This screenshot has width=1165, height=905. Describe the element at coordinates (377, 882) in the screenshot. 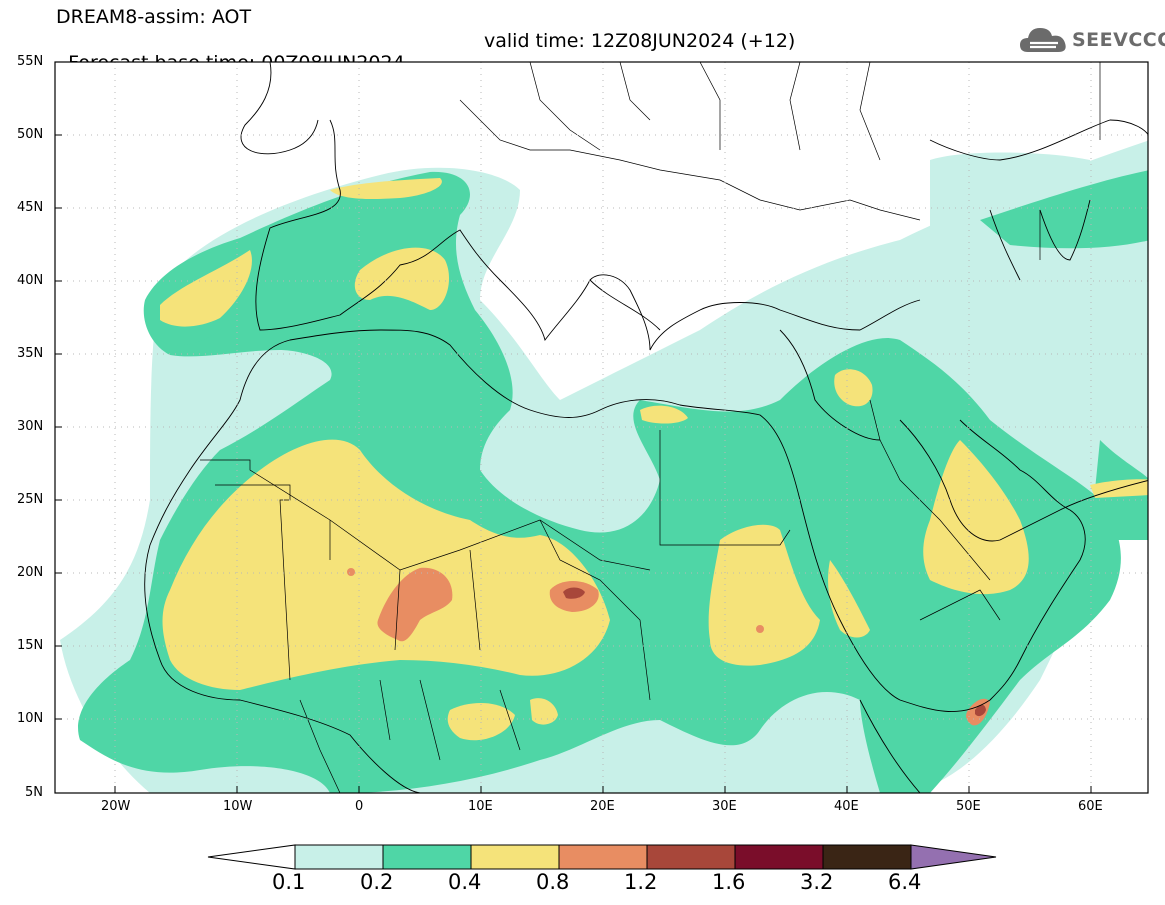

I see `colorbar-label: 0.2` at that location.